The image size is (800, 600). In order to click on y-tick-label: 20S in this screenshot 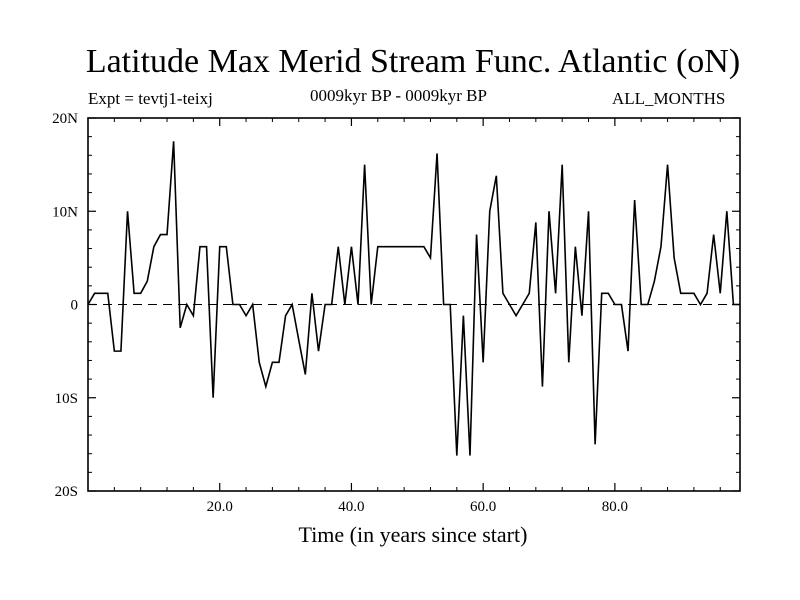, I will do `click(66, 492)`.